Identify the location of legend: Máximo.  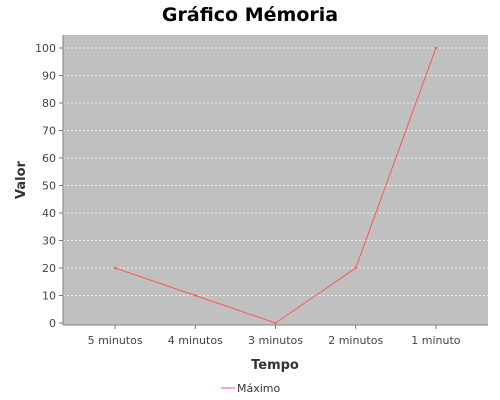
(251, 388).